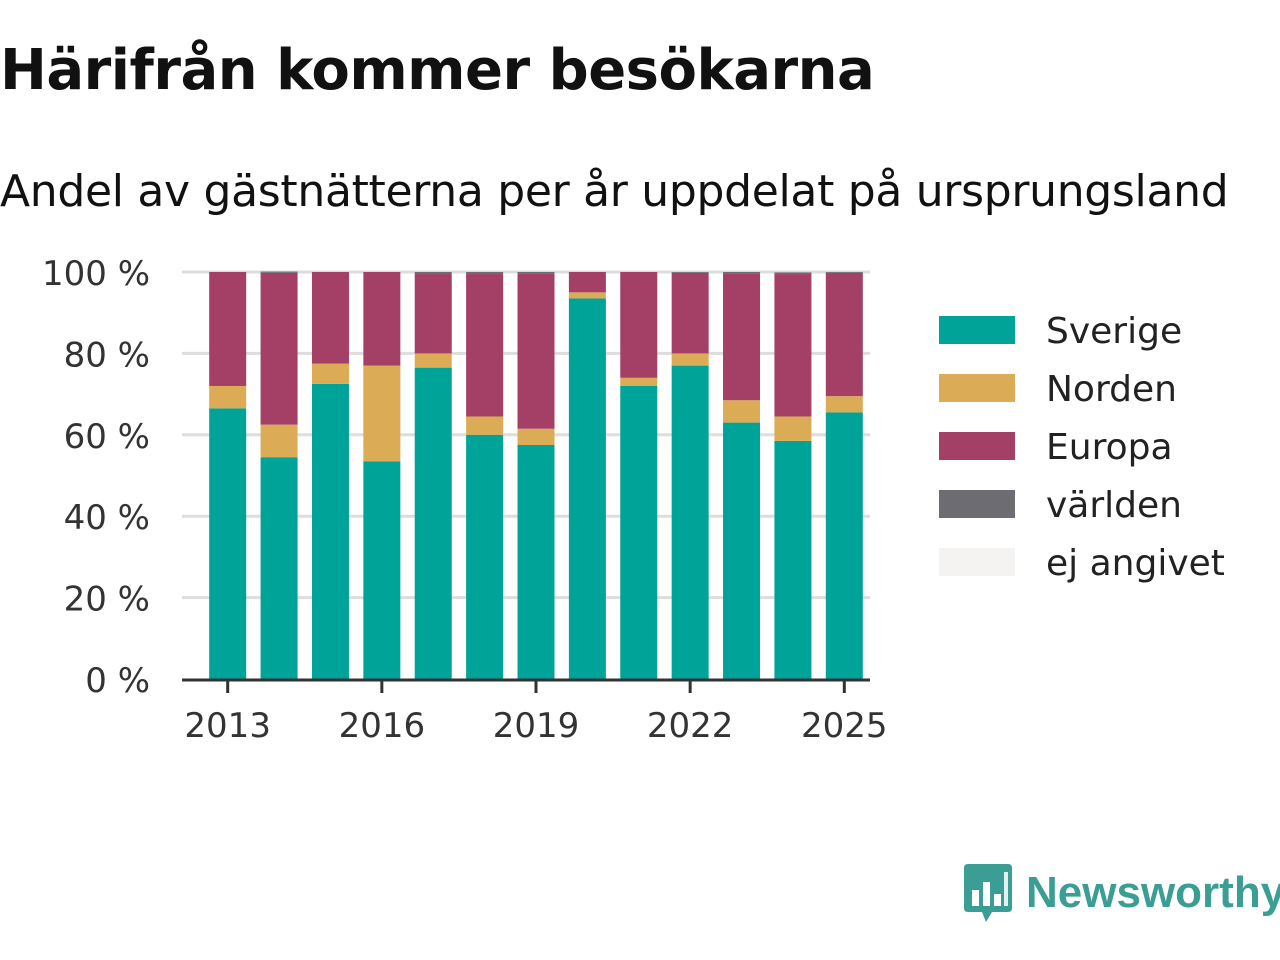 This screenshot has width=1280, height=960. Describe the element at coordinates (1111, 389) in the screenshot. I see `legend-label: Norden` at that location.